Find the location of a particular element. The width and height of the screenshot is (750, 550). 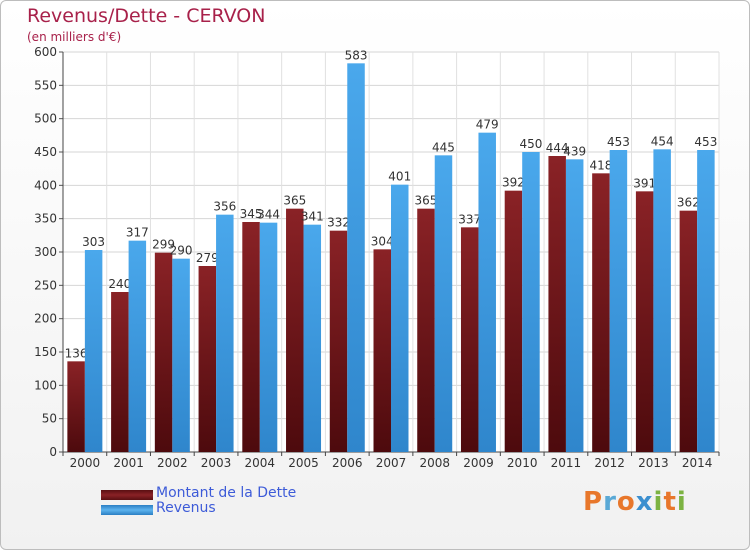

x-tick-label: 2006 is located at coordinates (347, 463).